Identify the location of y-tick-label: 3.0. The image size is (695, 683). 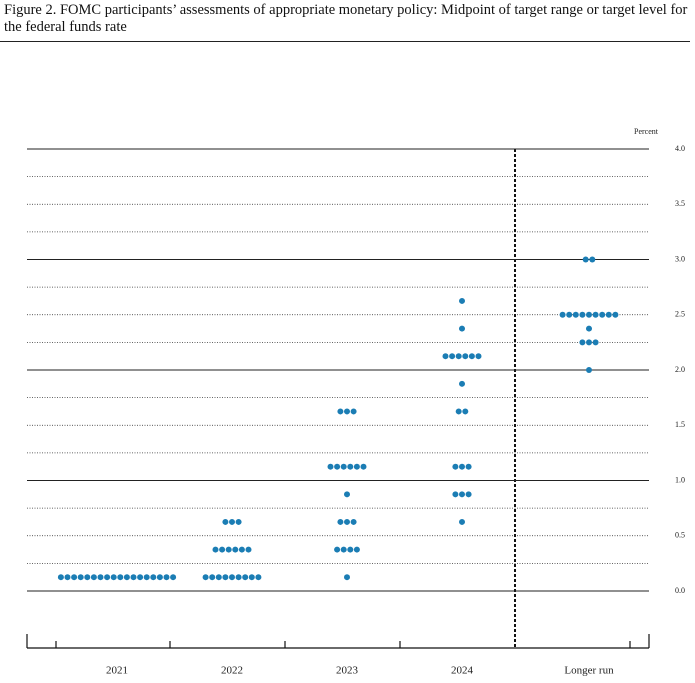
(680, 258).